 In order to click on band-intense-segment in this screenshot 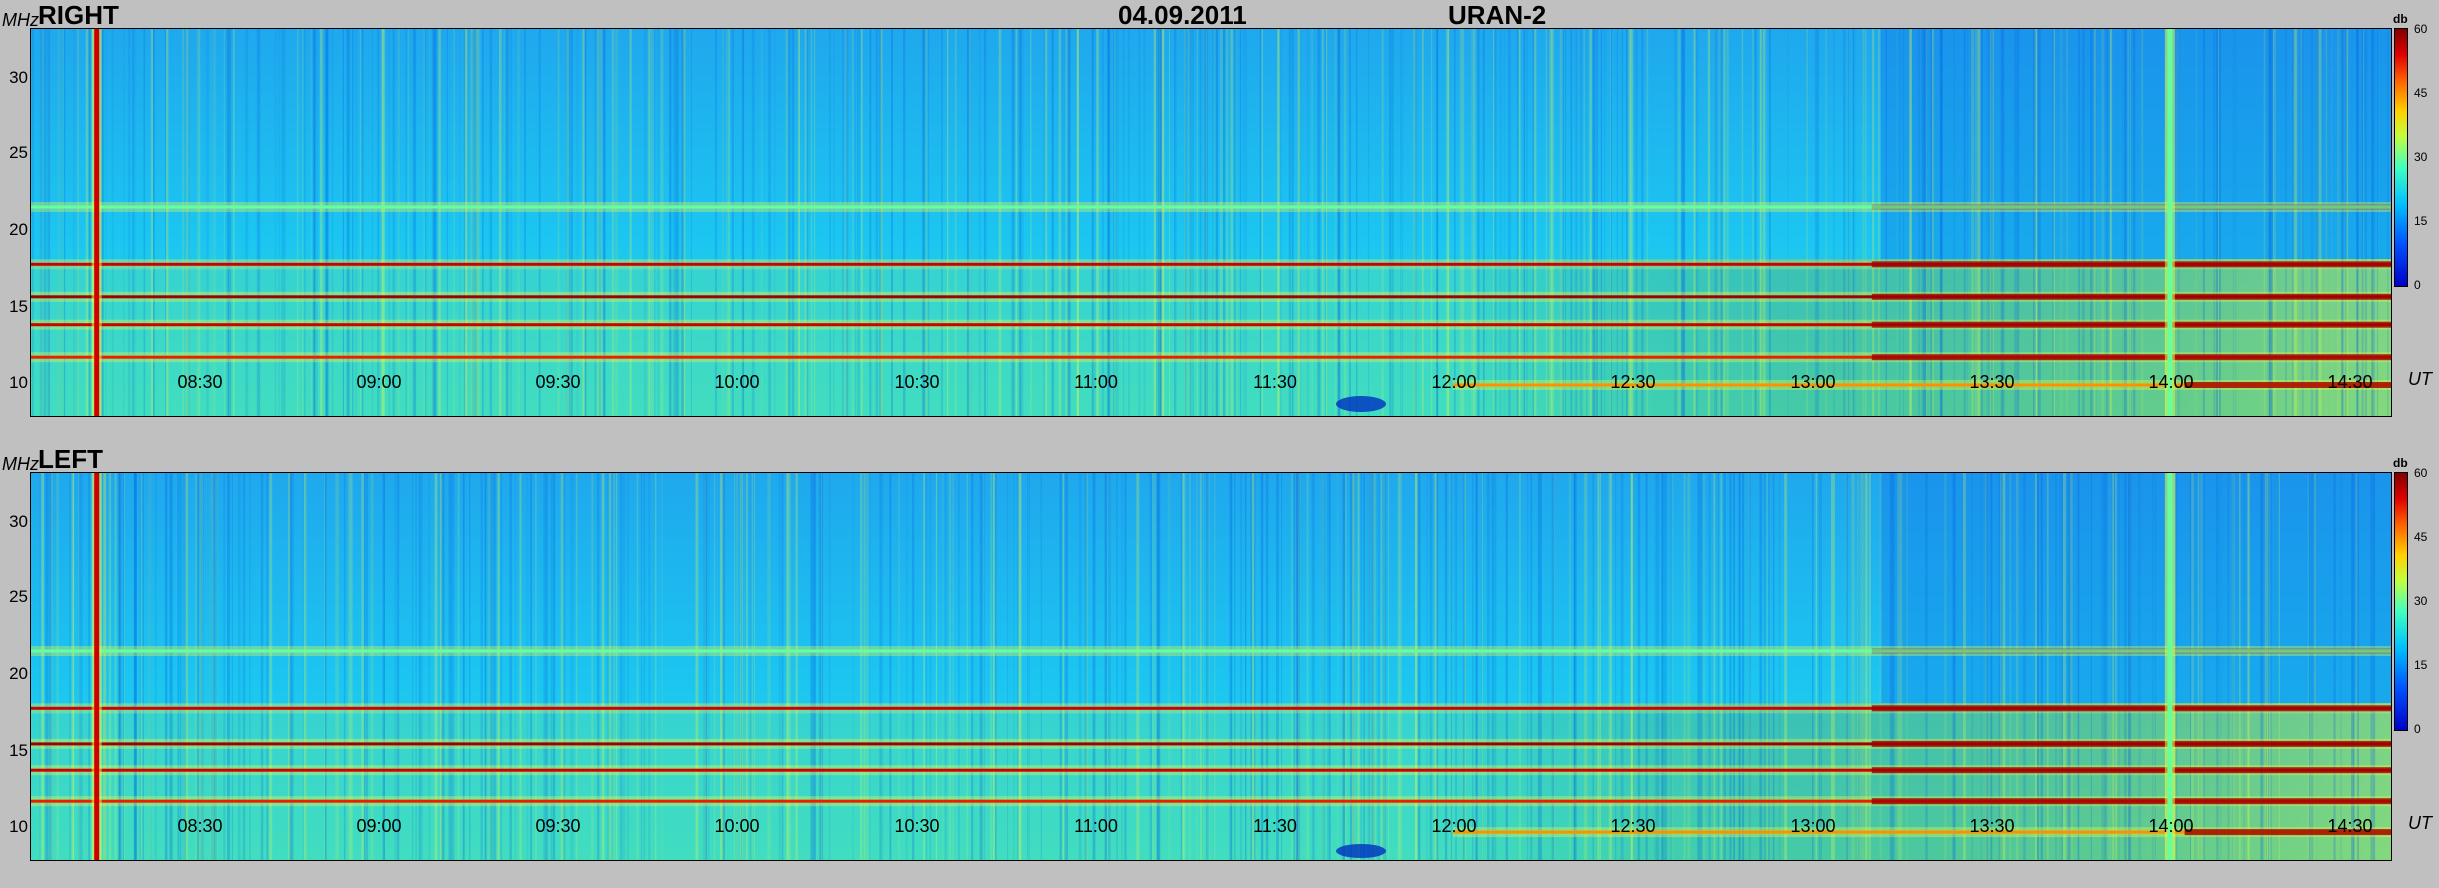, I will do `click(2131, 296)`.